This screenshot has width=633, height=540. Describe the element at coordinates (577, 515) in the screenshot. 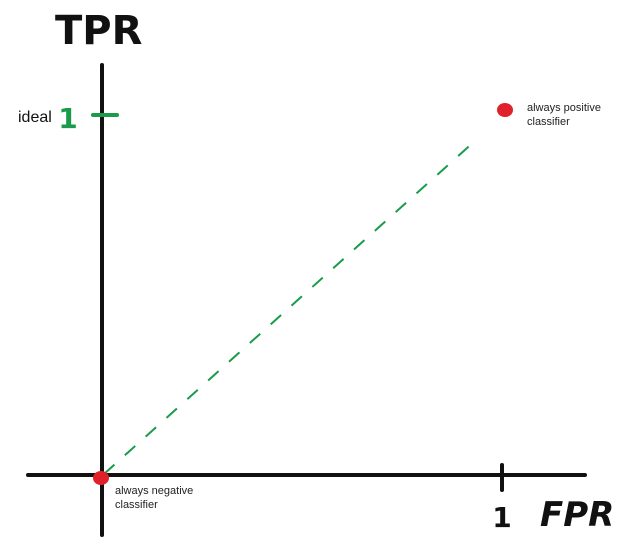

I see `x-axis-label: FPR` at that location.